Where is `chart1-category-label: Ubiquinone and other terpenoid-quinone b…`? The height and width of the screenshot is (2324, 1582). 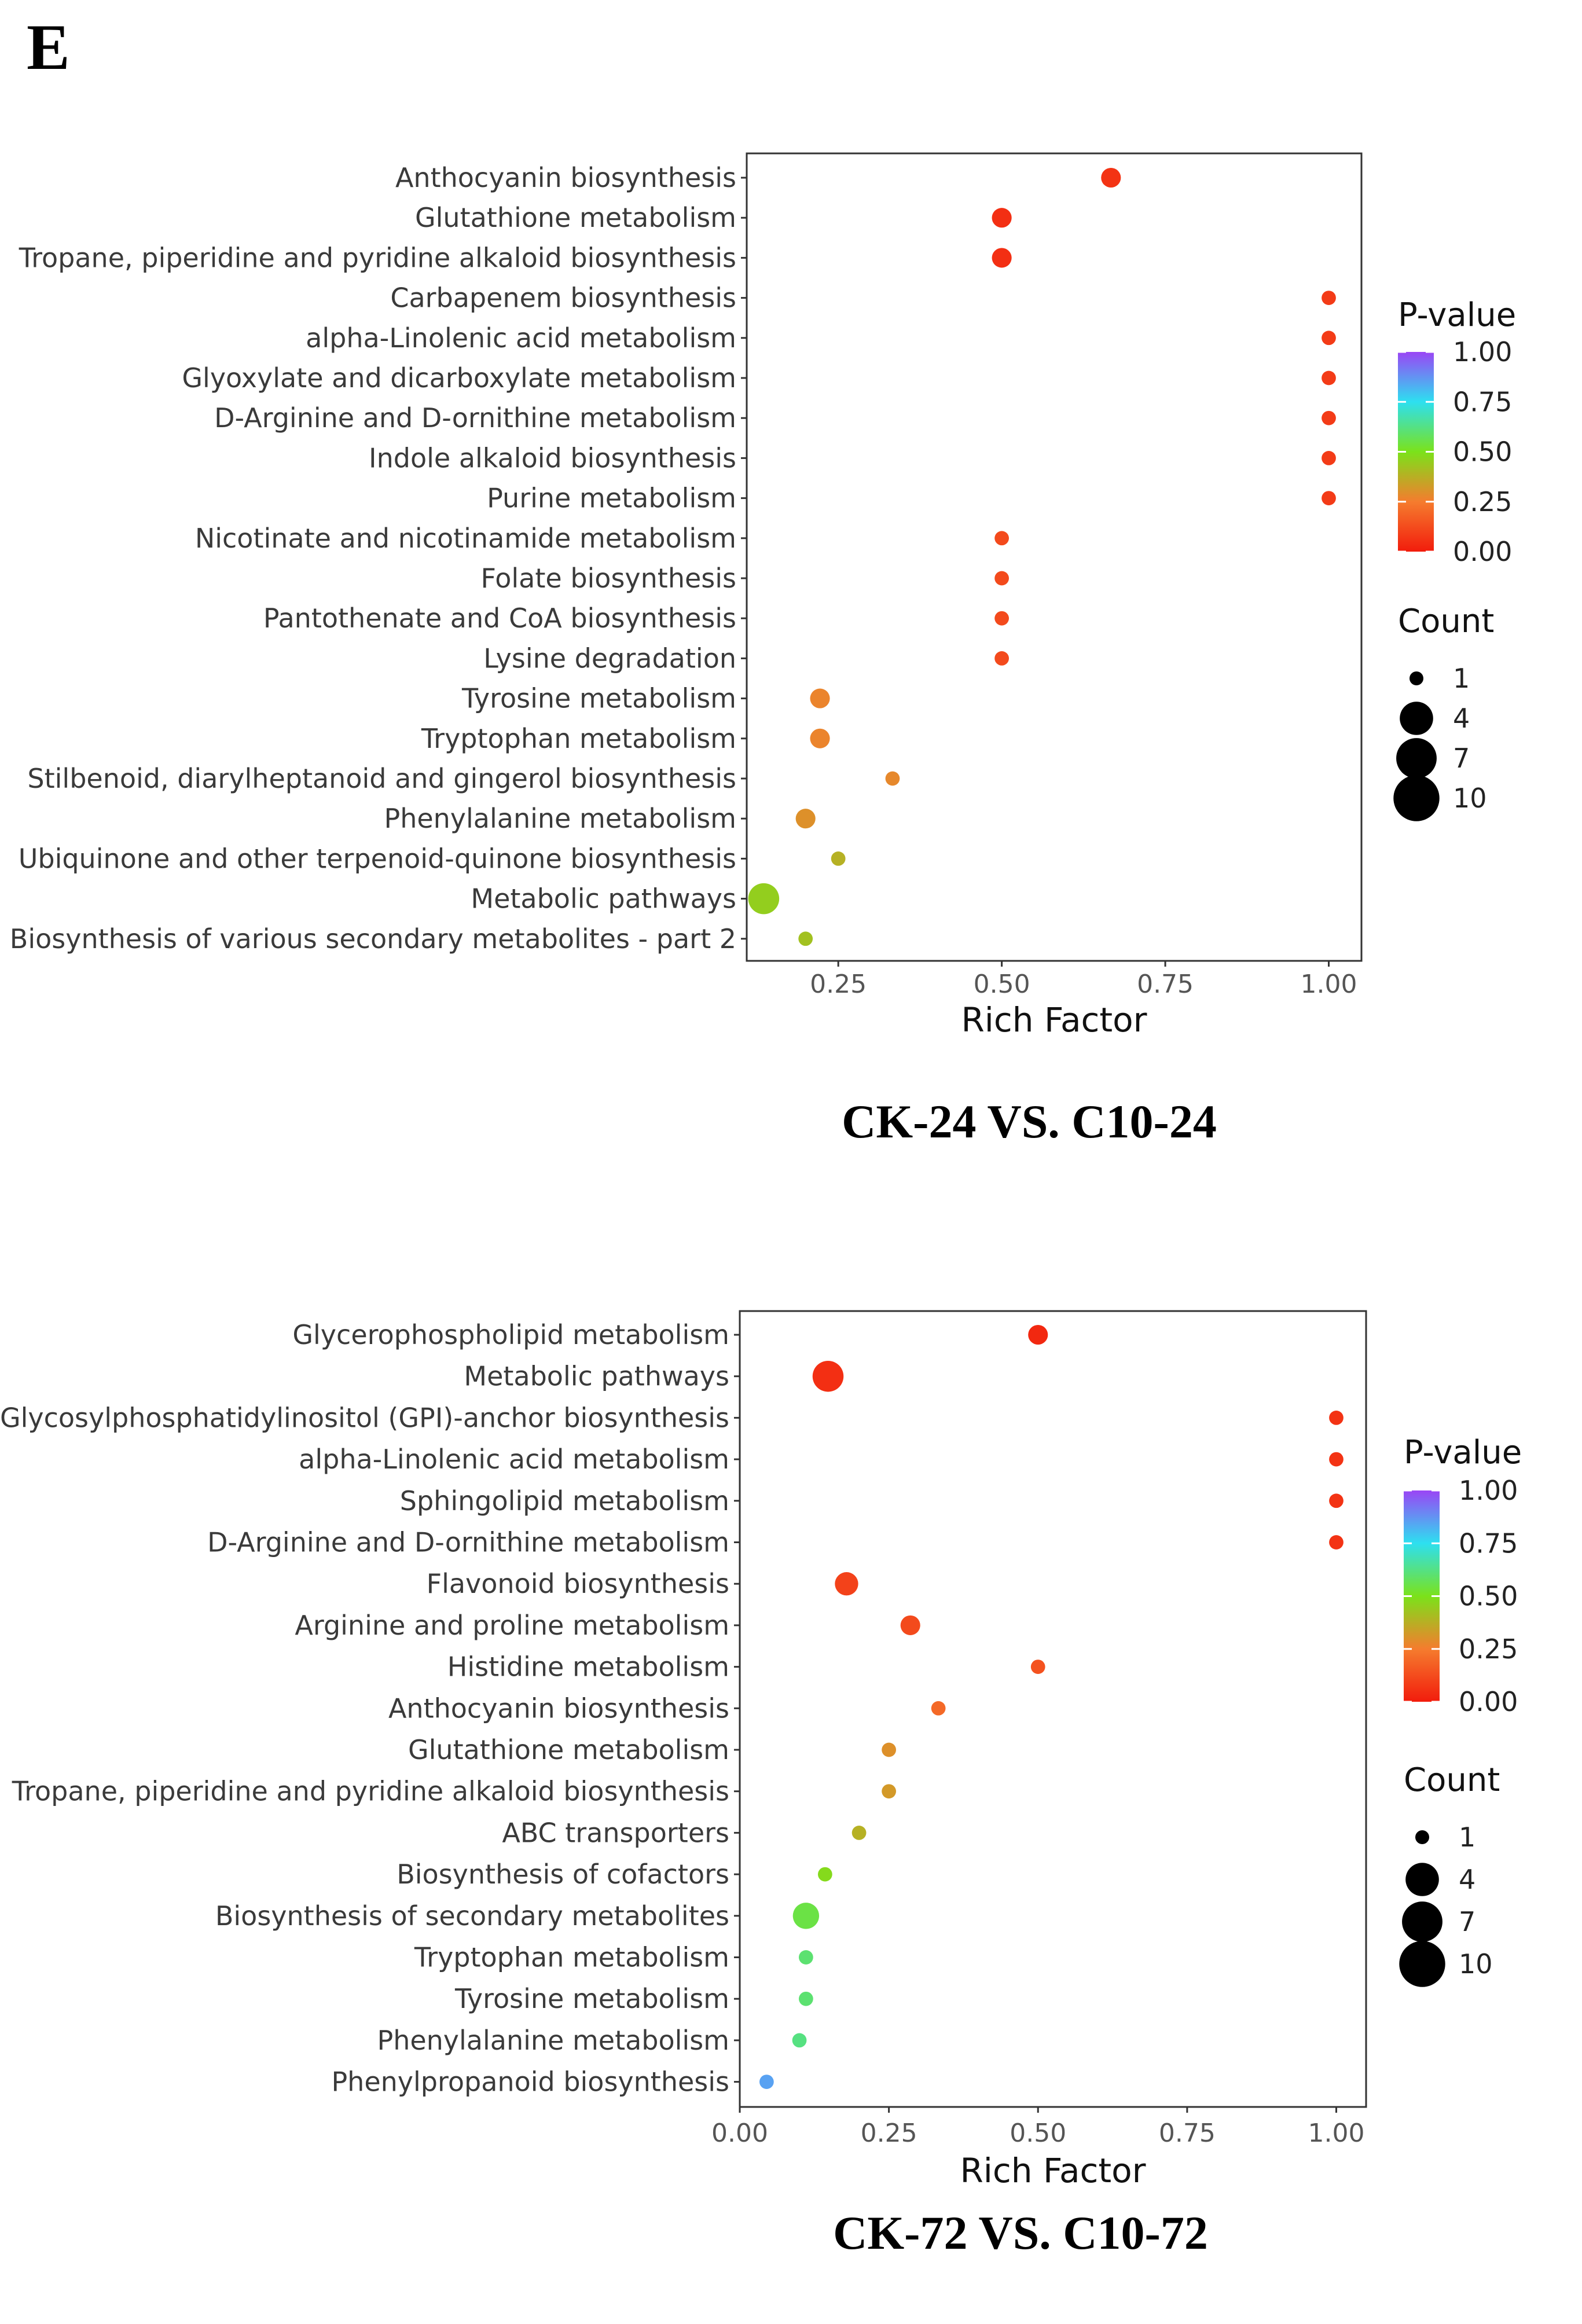 chart1-category-label: Ubiquinone and other terpenoid-quinone b… is located at coordinates (378, 858).